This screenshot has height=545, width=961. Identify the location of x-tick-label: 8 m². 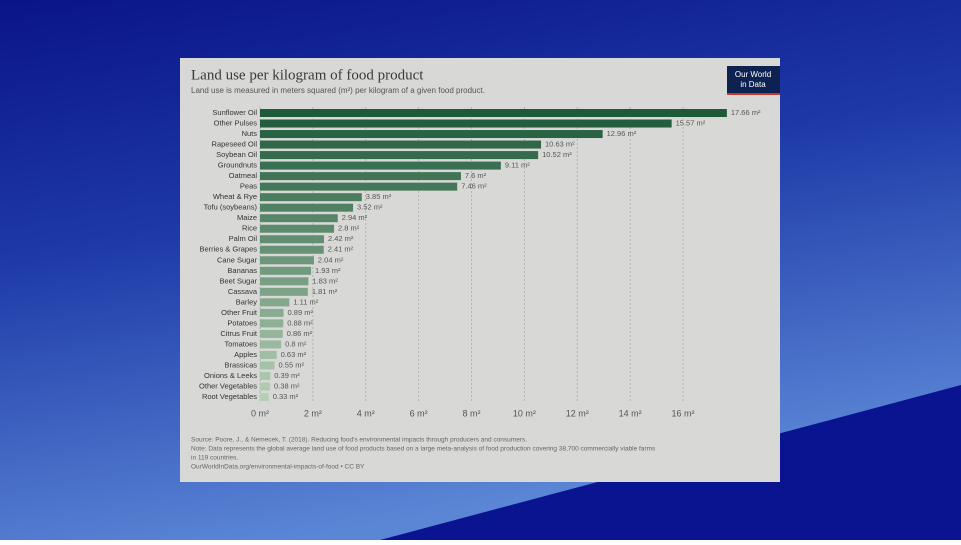
(472, 413).